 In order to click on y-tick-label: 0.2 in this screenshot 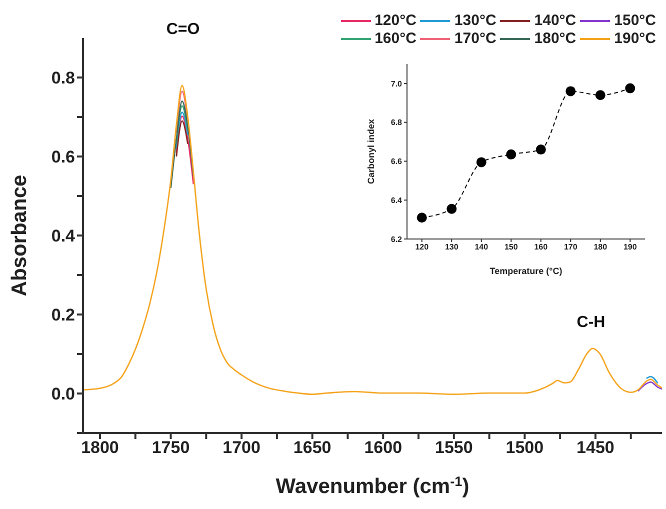, I will do `click(63, 315)`.